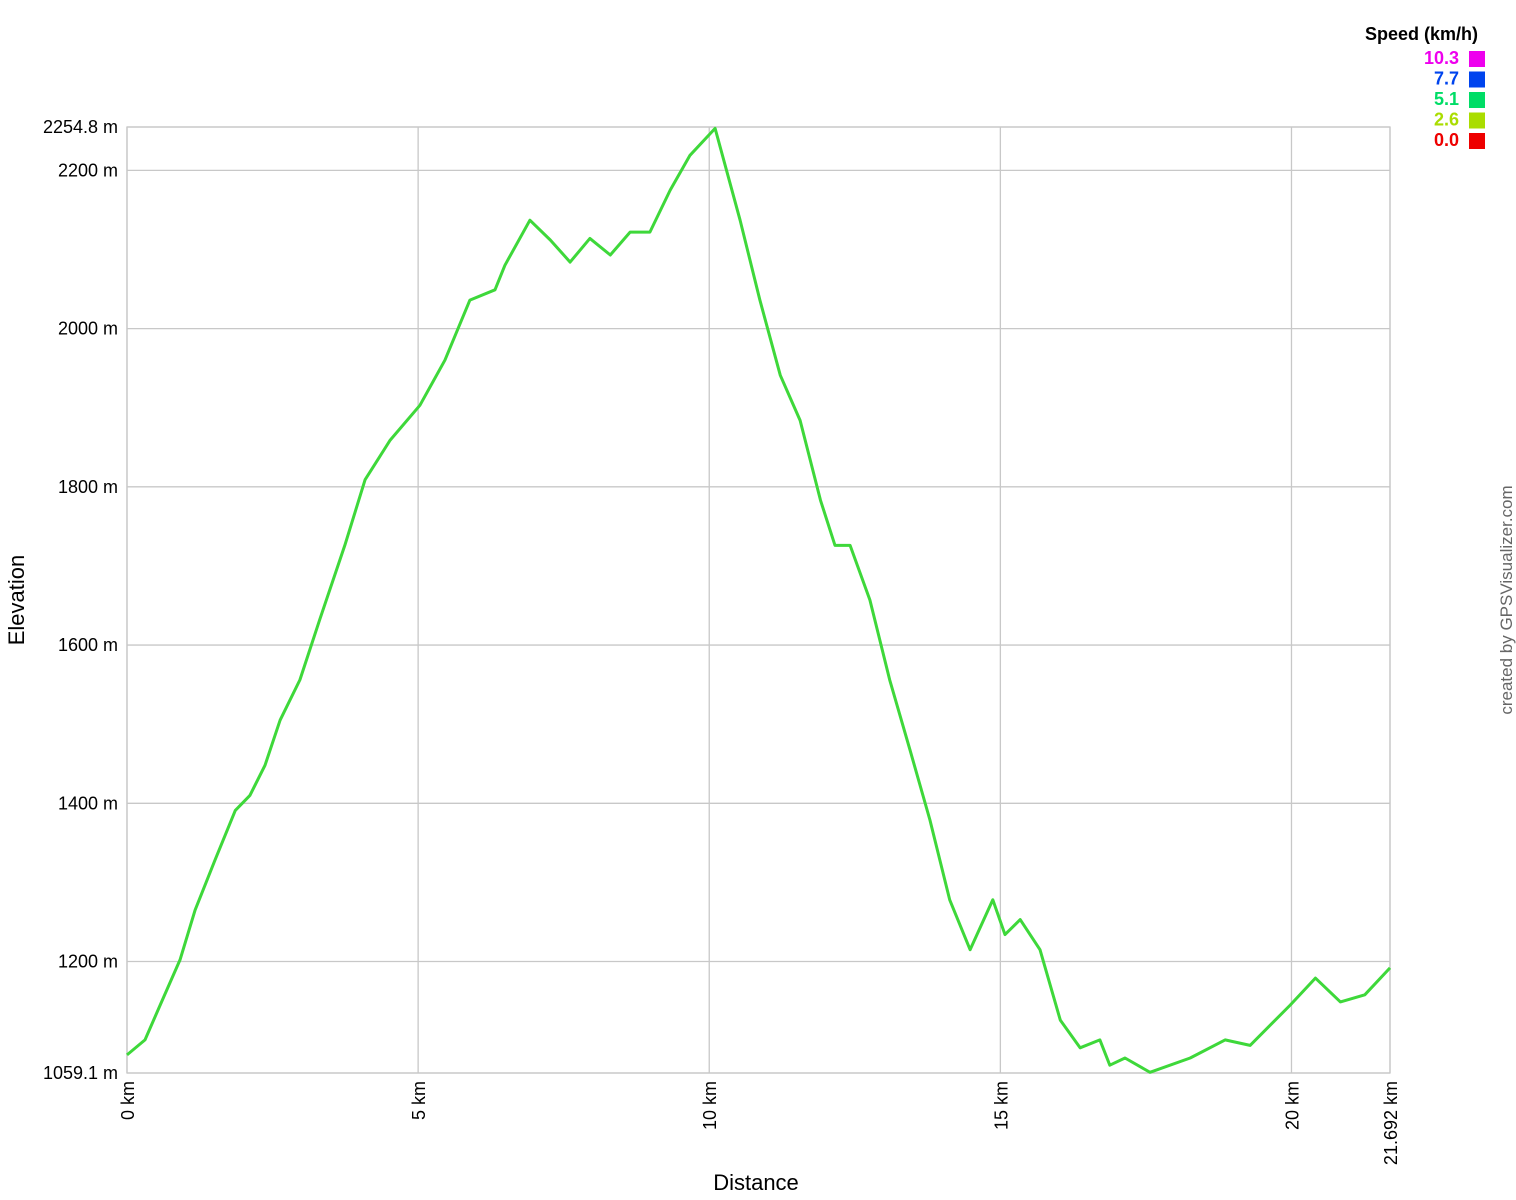 This screenshot has height=1200, width=1516. I want to click on x-tick-label: 15 km, so click(1001, 1105).